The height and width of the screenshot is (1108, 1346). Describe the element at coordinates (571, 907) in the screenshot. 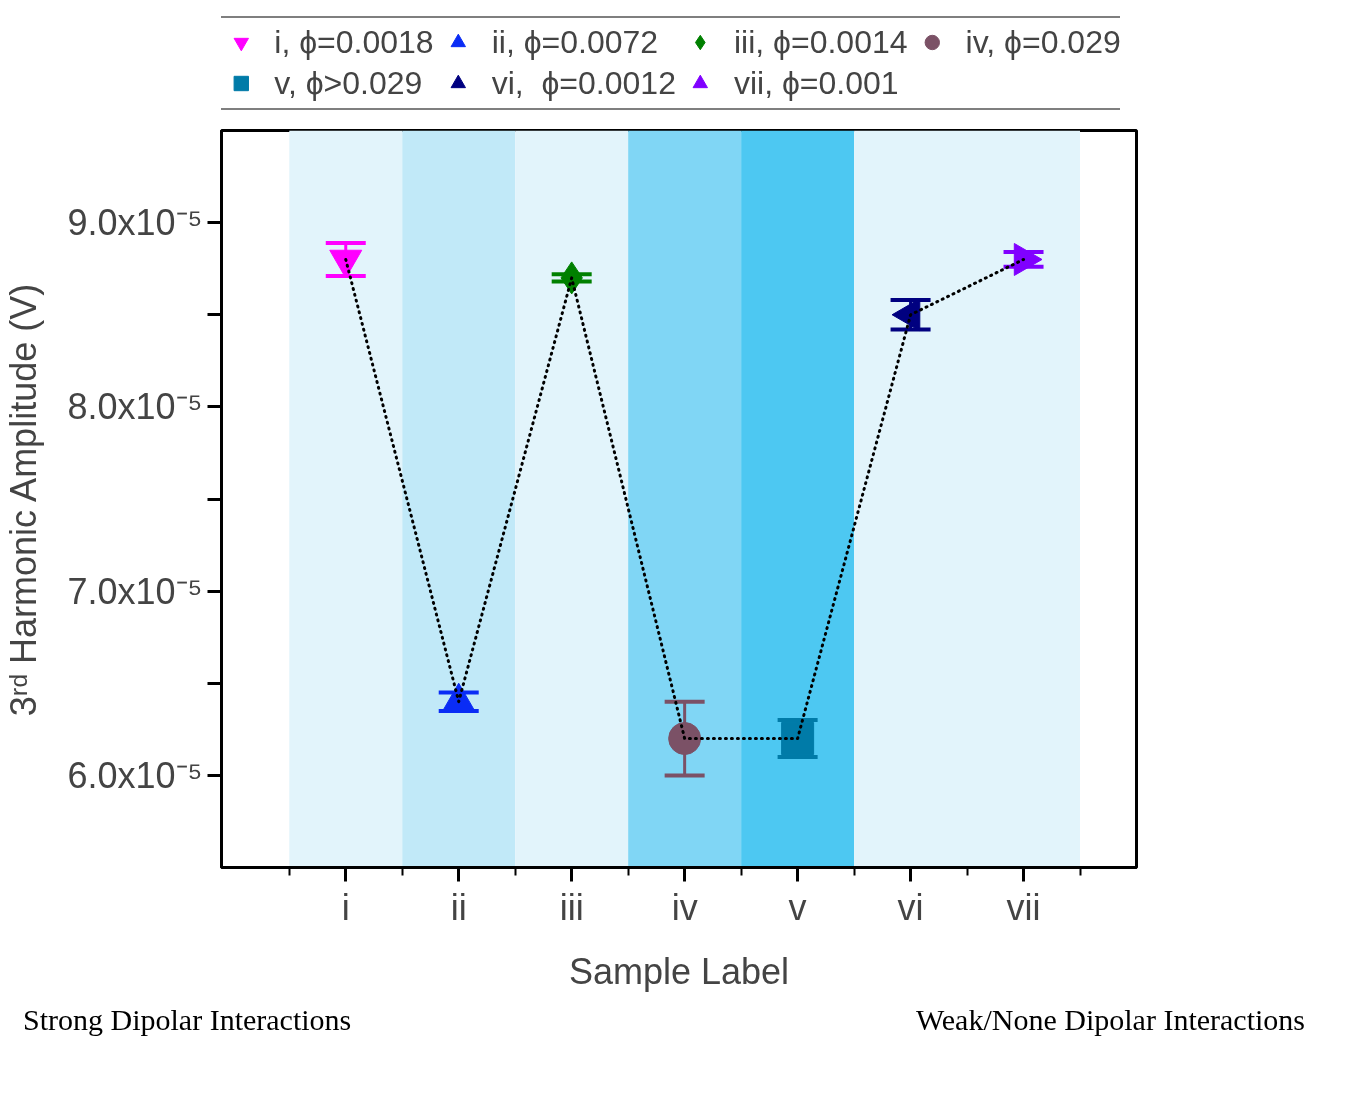

I see `x-tick-label: iii` at that location.